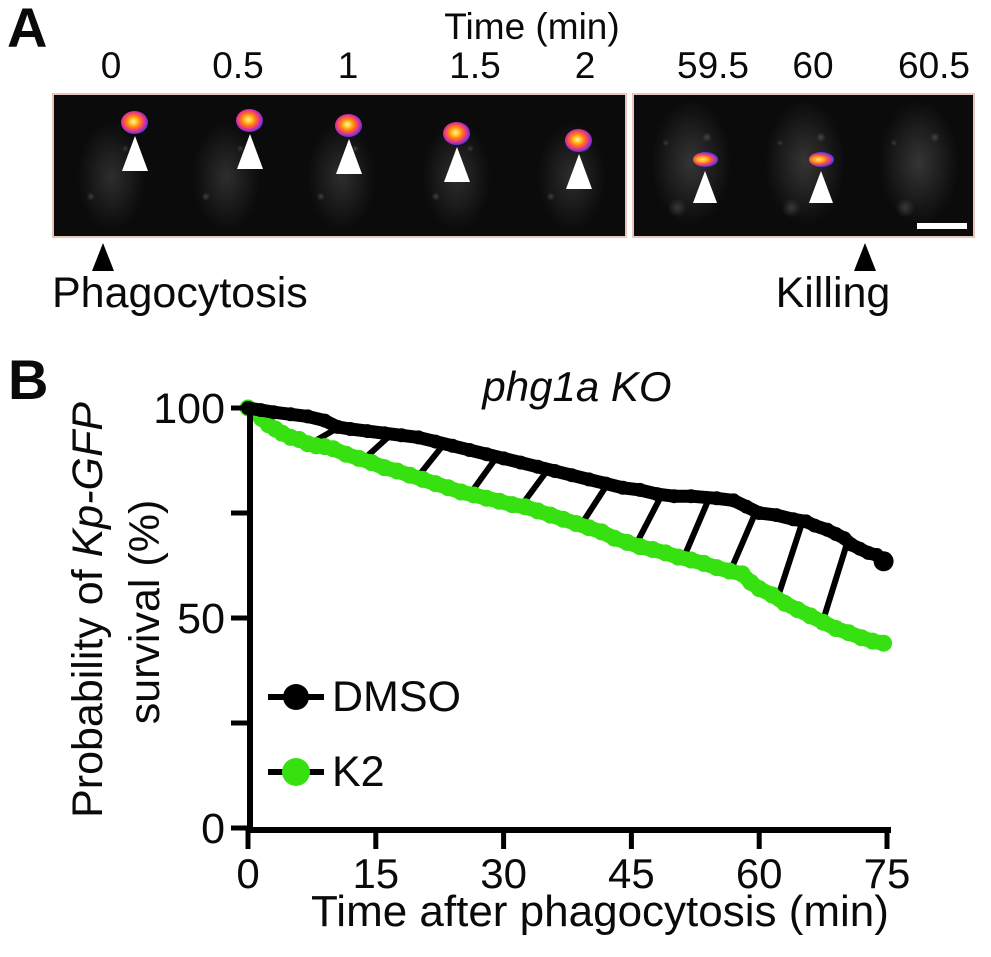  What do you see at coordinates (296, 697) in the screenshot?
I see `legend-marker-dmso-icon` at bounding box center [296, 697].